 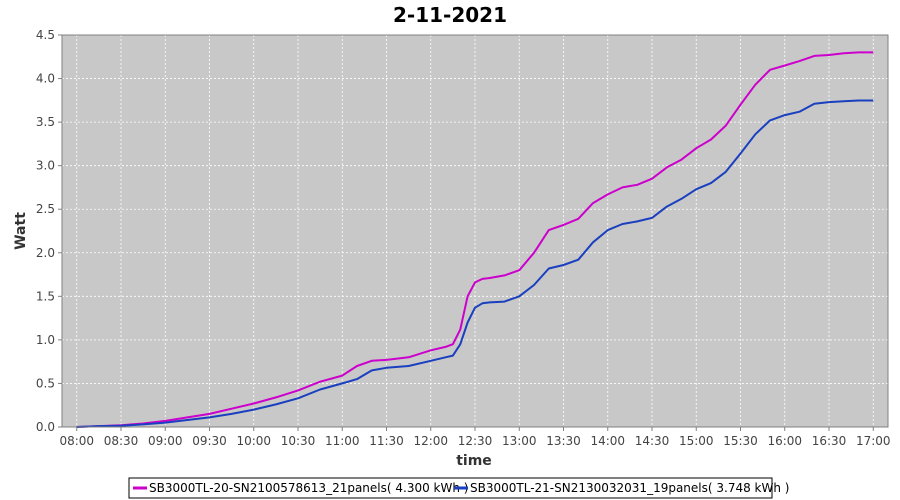 I want to click on x-tick-label: 15:30, so click(x=740, y=441).